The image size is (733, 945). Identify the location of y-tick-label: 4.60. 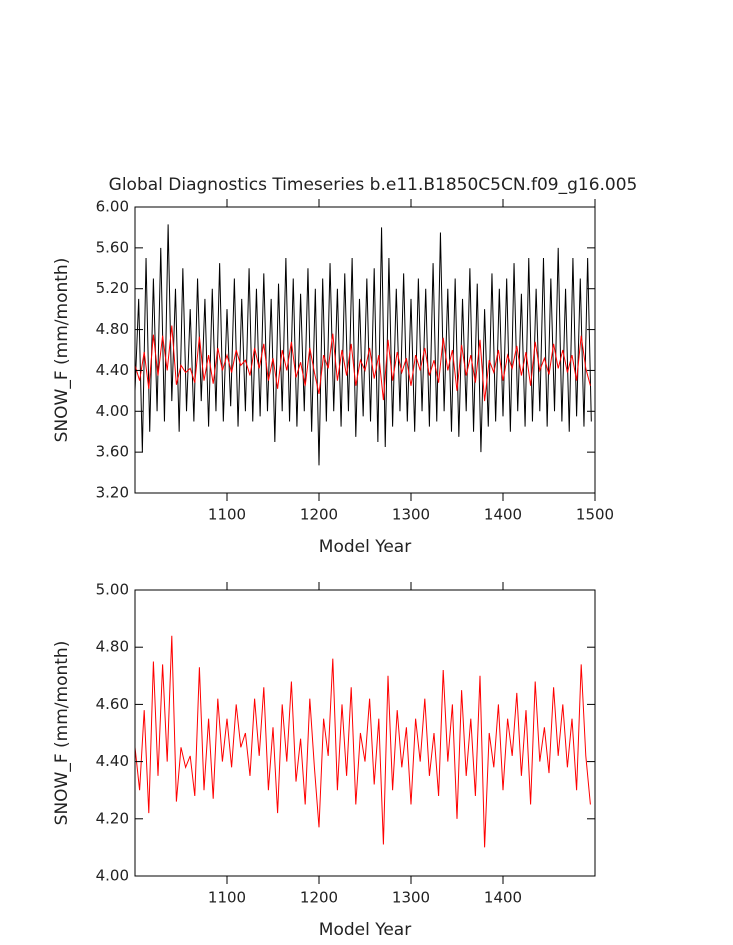
(112, 704).